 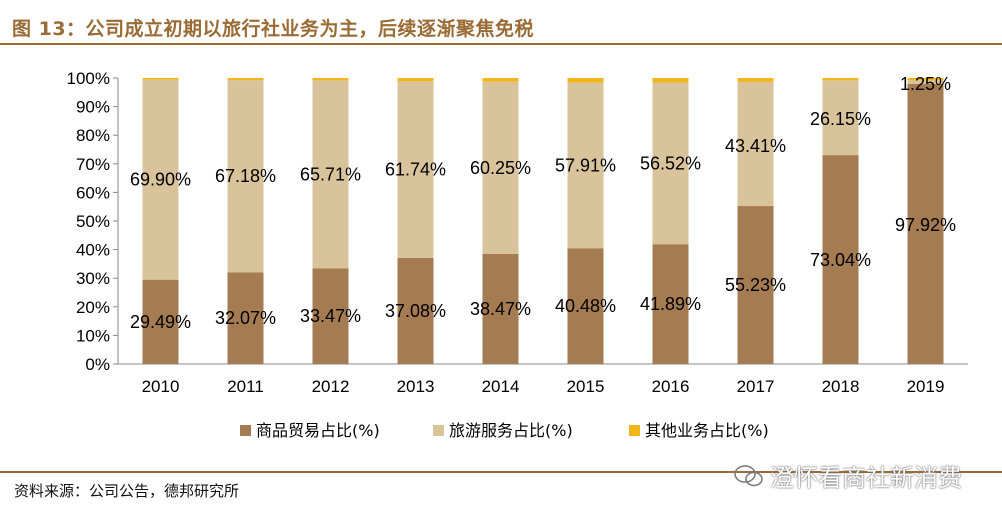 I want to click on y-tick-label: 20%, so click(x=93, y=307).